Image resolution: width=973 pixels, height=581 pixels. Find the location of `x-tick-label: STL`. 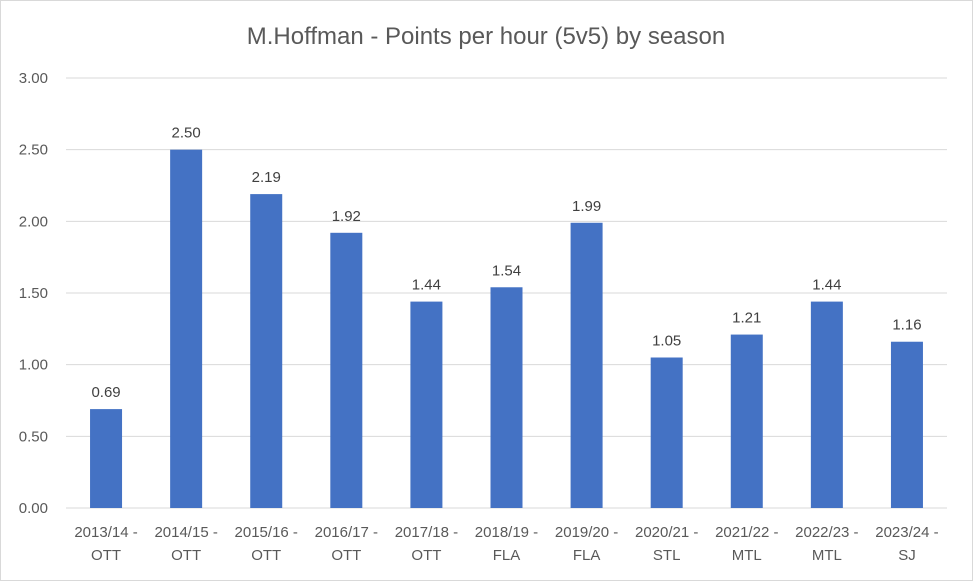

x-tick-label: STL is located at coordinates (667, 555).